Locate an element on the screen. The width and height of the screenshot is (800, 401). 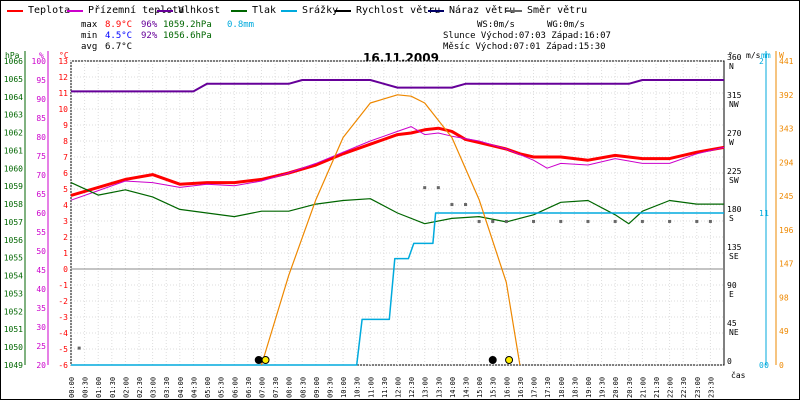
hpa-tick-label: 1064 is located at coordinates (13, 97).